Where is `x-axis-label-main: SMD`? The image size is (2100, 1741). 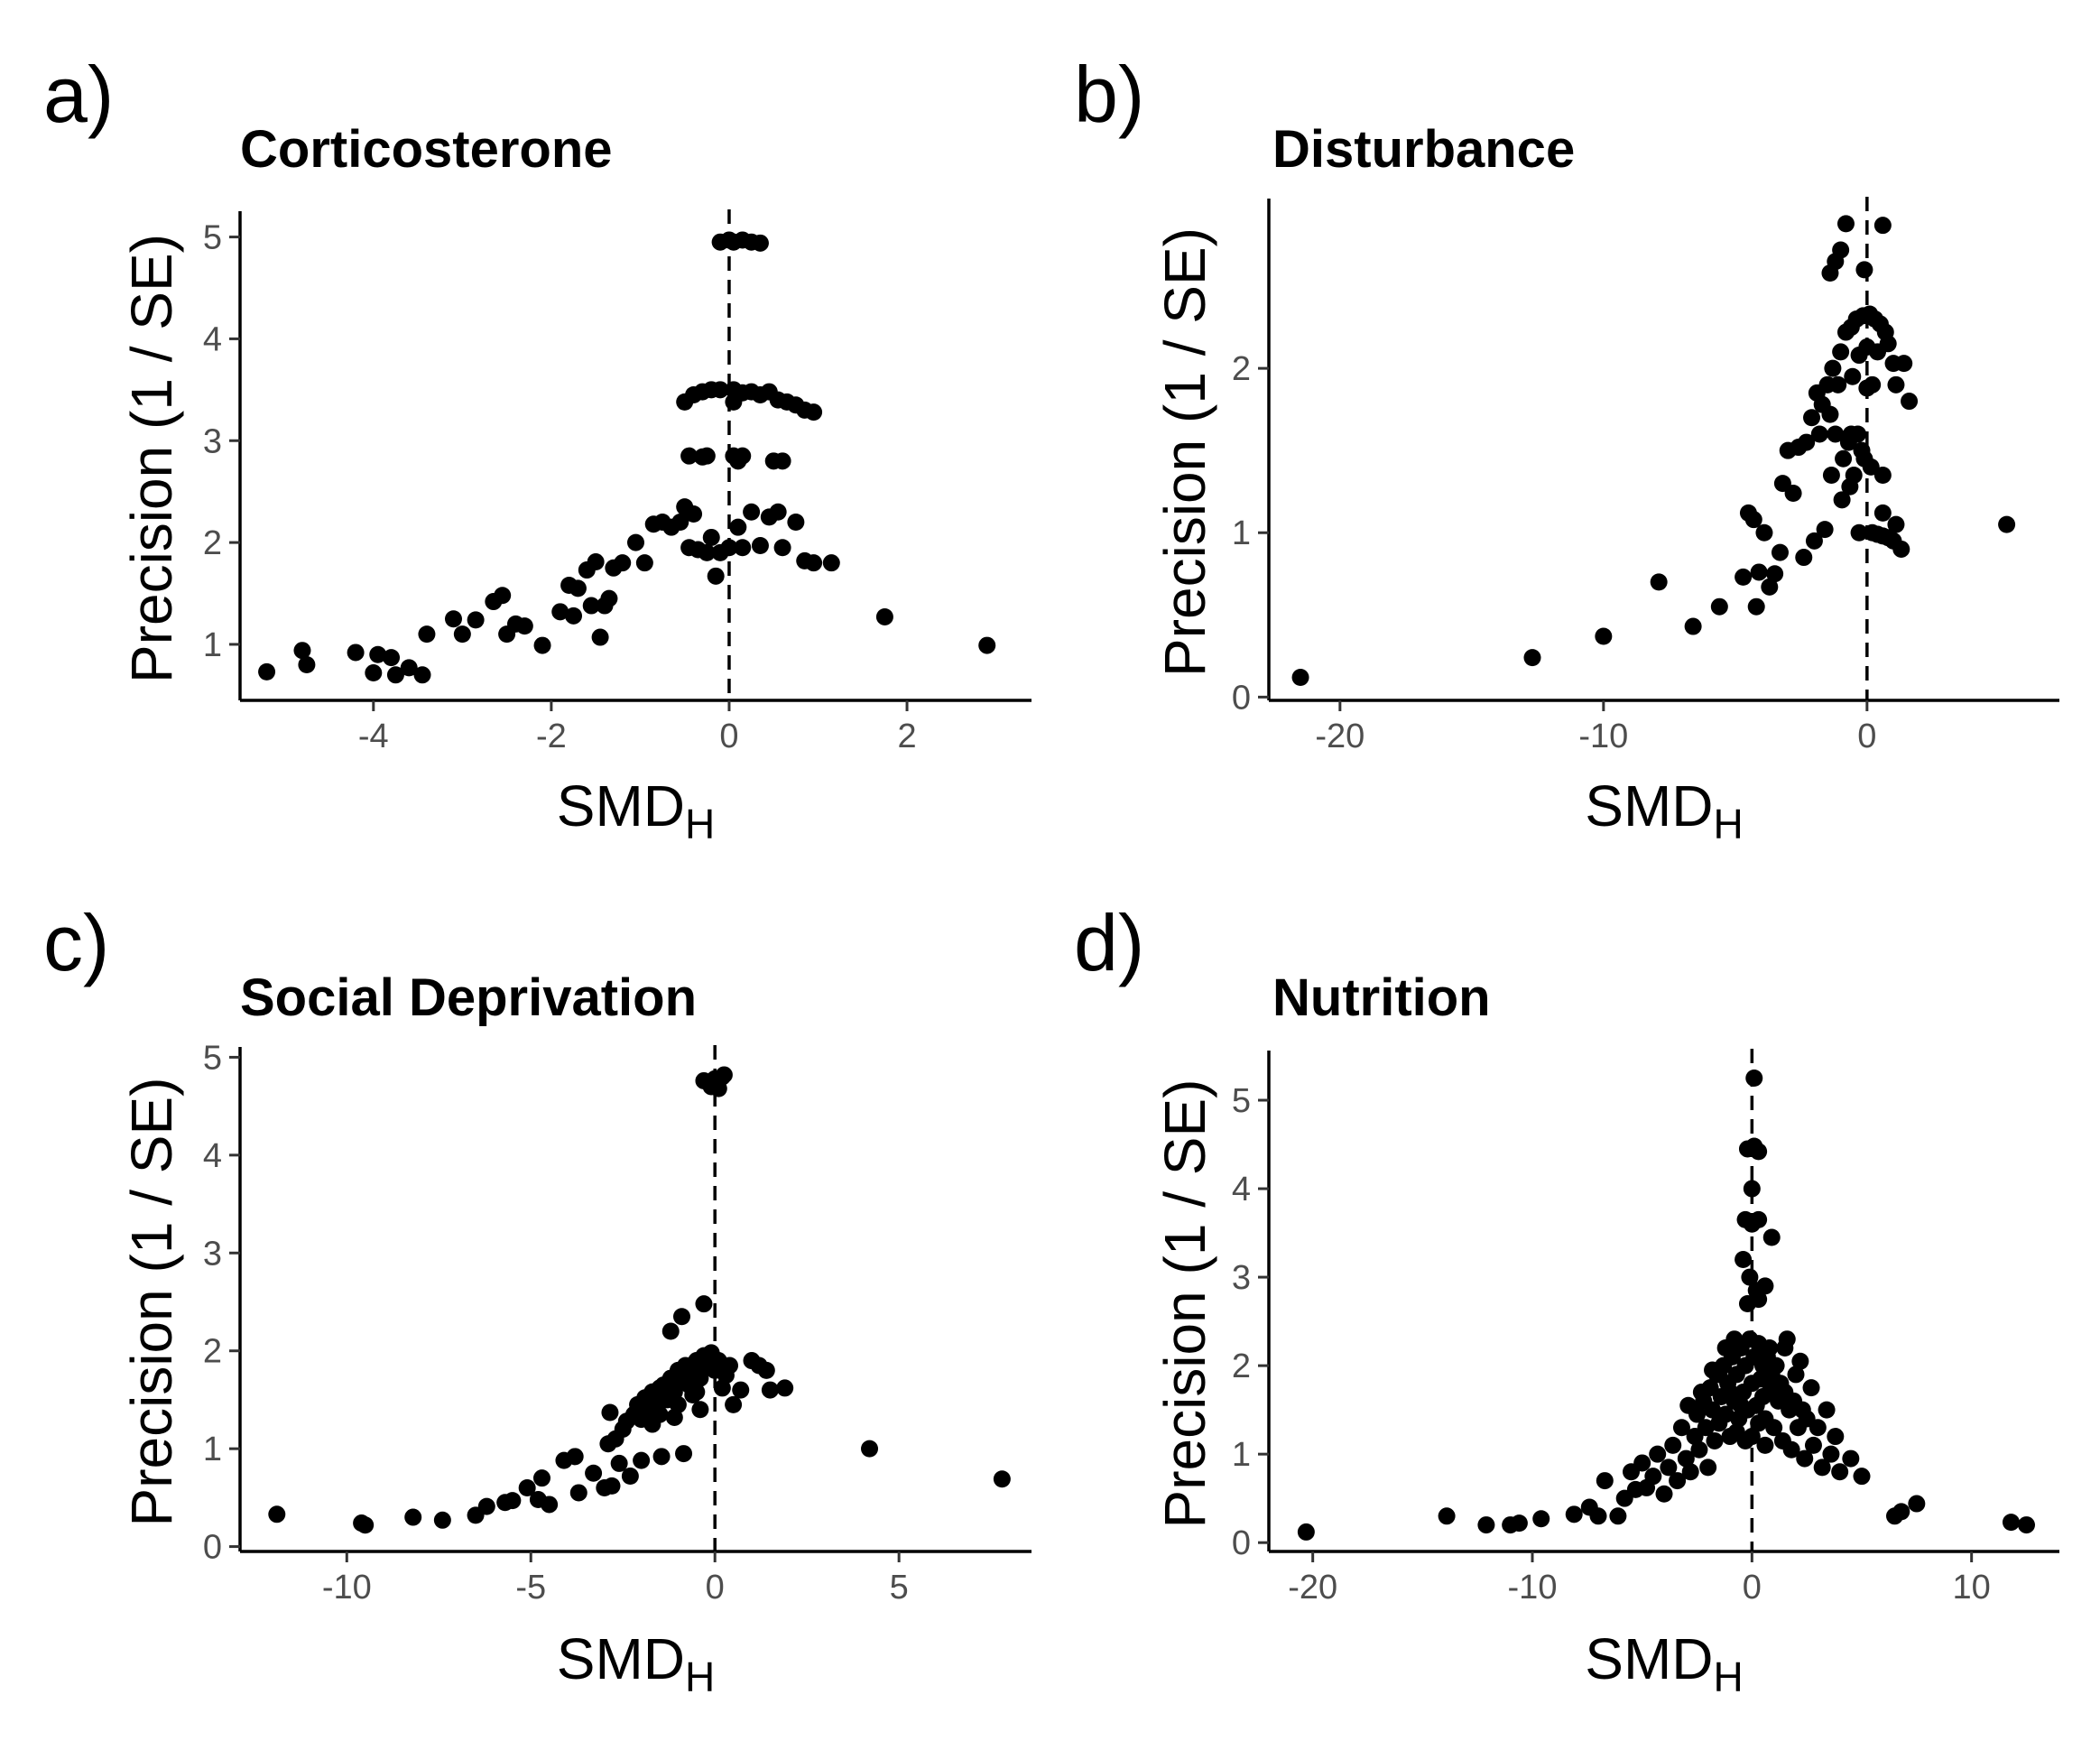 x-axis-label-main: SMD is located at coordinates (1649, 1658).